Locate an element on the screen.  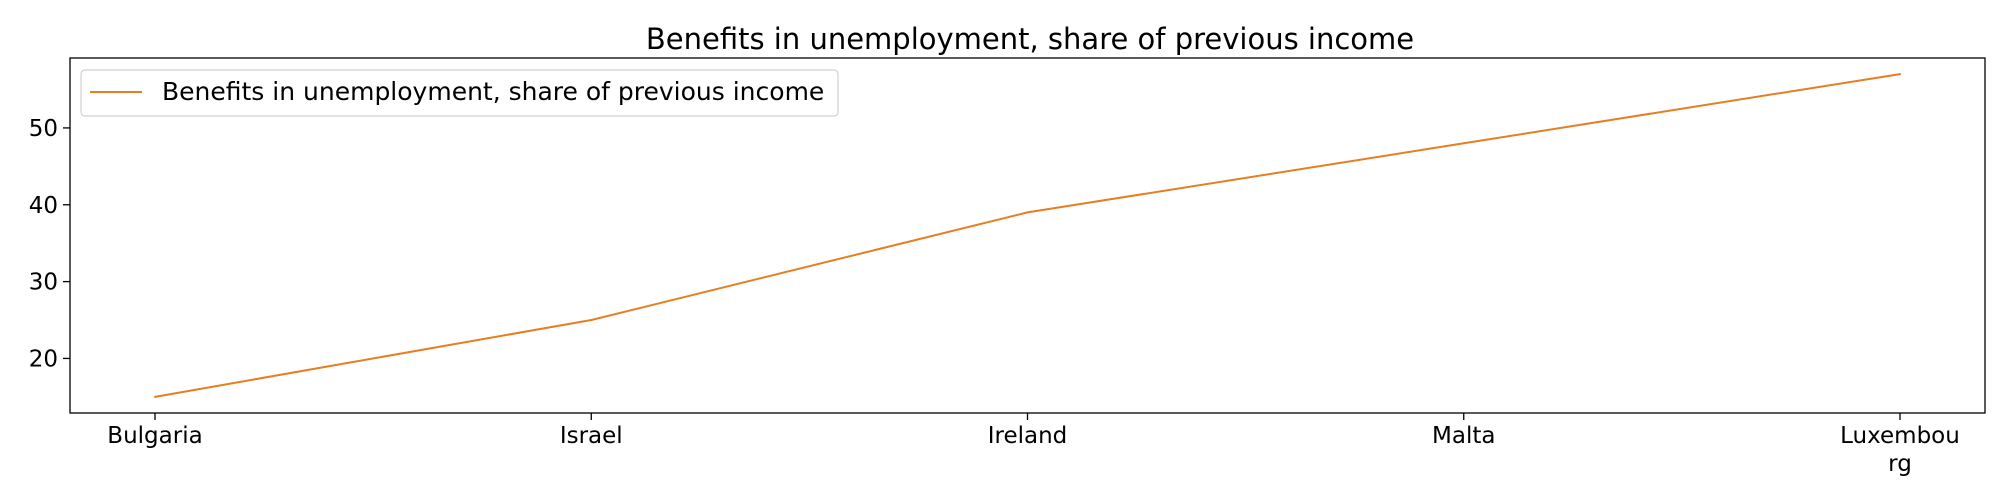
y-tick-label: 20 is located at coordinates (43, 359).